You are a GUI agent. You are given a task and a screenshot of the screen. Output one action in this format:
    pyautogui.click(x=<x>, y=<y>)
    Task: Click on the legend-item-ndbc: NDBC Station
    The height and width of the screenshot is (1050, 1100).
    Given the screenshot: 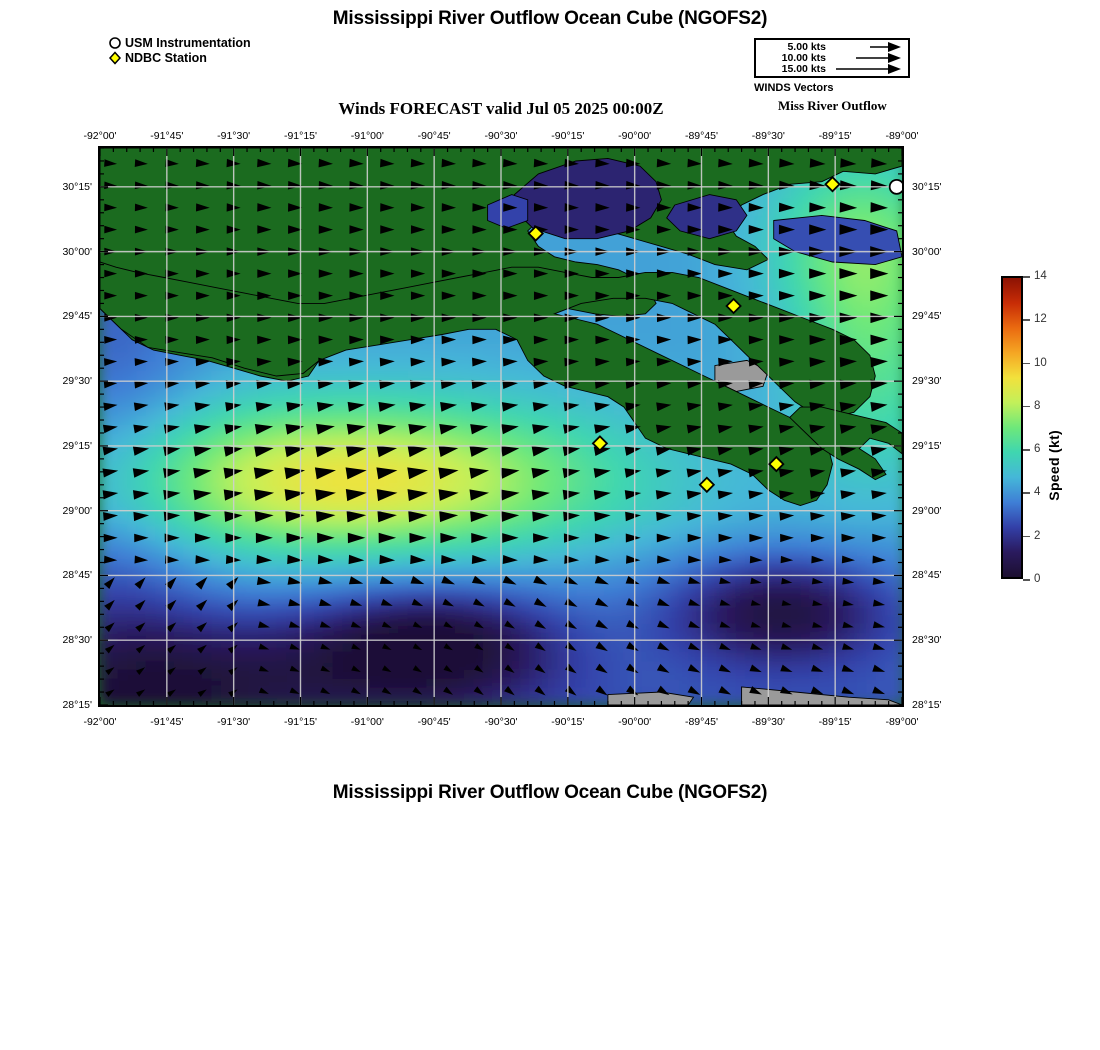 What is the action you would take?
    pyautogui.click(x=179, y=58)
    